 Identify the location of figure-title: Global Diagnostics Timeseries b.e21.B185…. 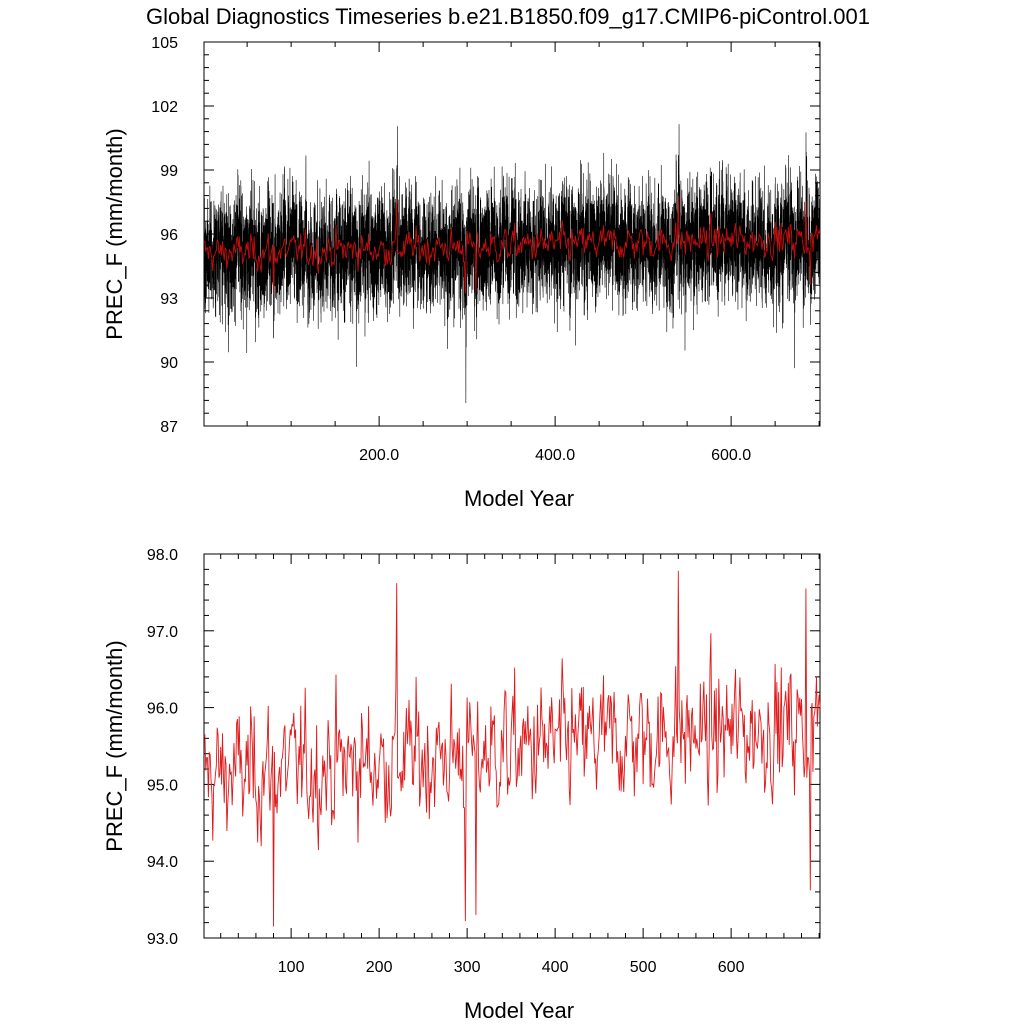
(508, 16).